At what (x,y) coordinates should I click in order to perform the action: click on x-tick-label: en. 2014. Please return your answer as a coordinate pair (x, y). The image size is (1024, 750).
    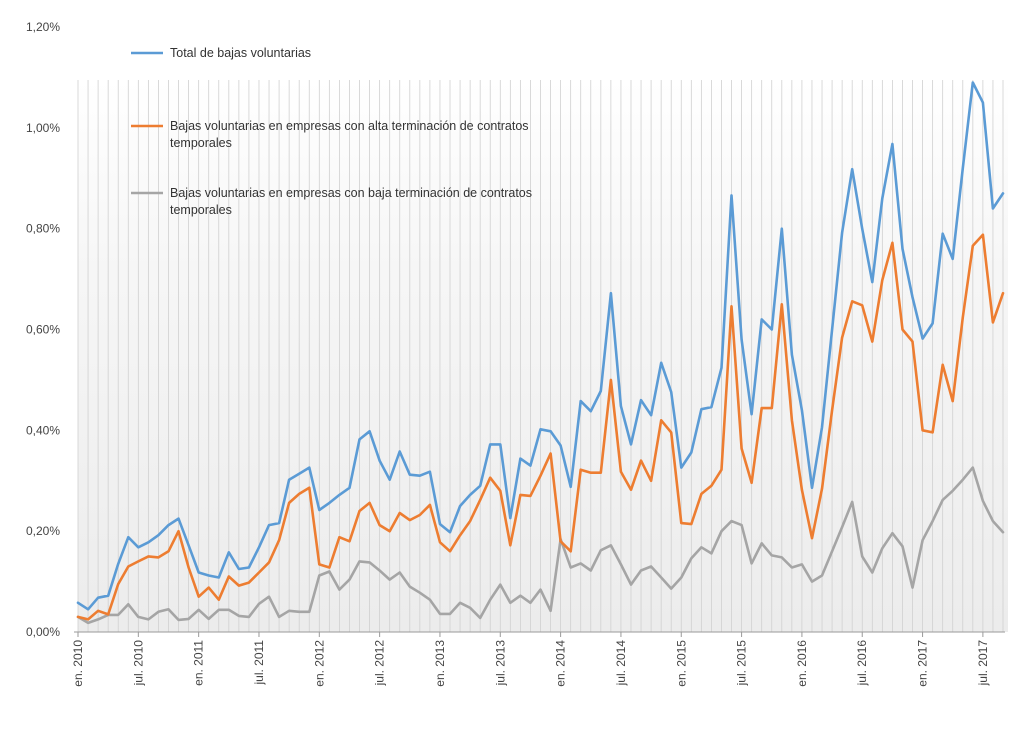
    Looking at the image, I should click on (561, 663).